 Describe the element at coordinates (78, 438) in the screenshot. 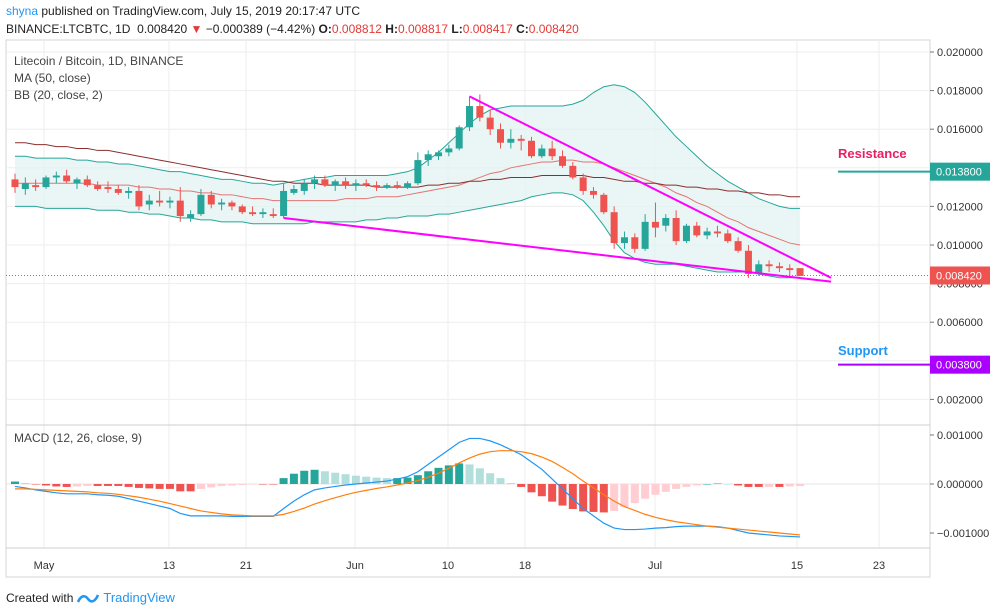

I see `macd-legend: MACD (12, 26, close, 9)` at that location.